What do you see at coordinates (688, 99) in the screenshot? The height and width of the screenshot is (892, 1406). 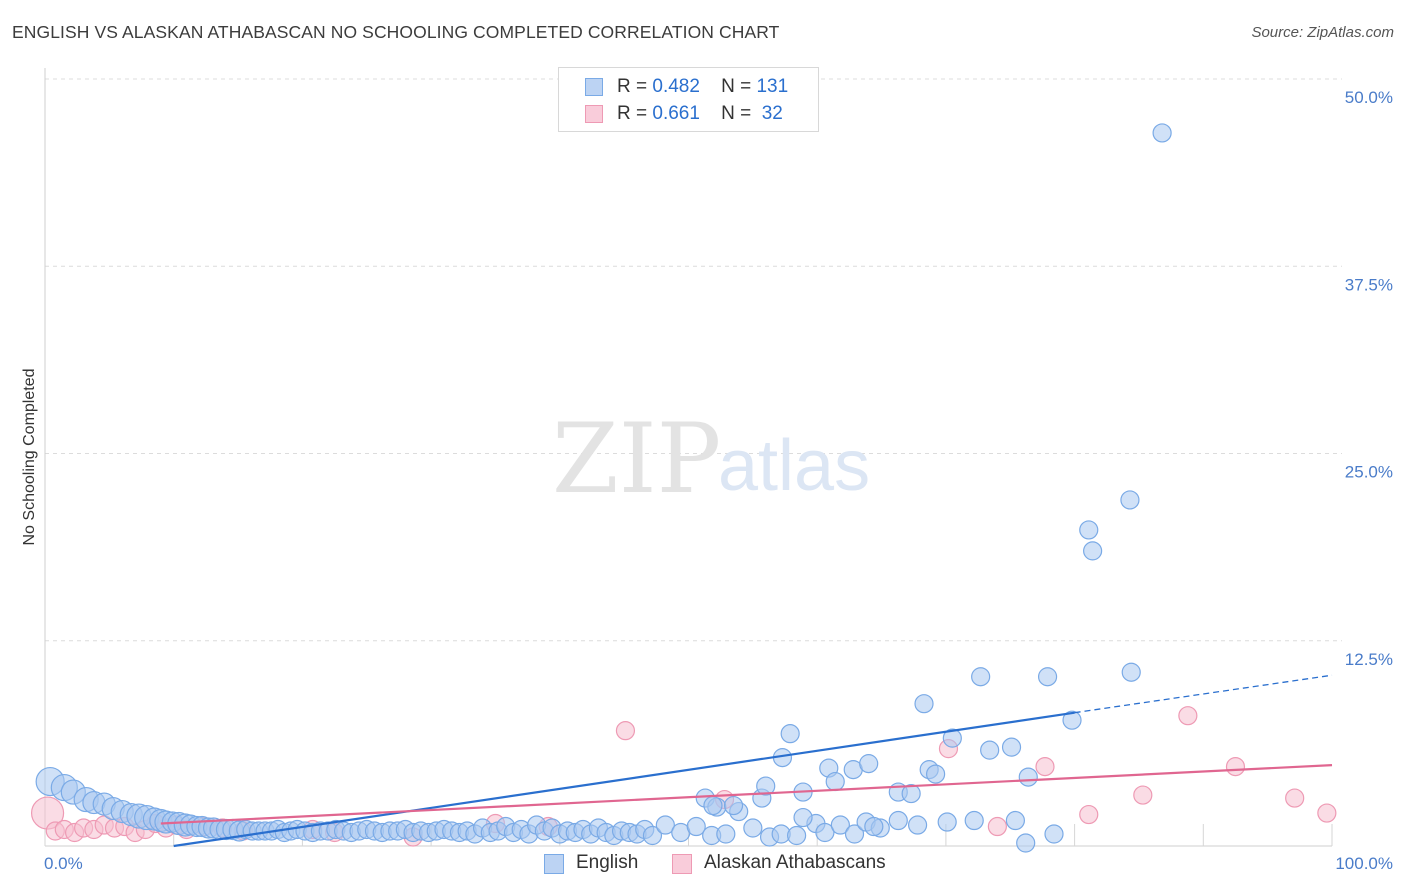 I see `stats-legend: R = 0.482 N = 131 R = 0.661 N = 32` at bounding box center [688, 99].